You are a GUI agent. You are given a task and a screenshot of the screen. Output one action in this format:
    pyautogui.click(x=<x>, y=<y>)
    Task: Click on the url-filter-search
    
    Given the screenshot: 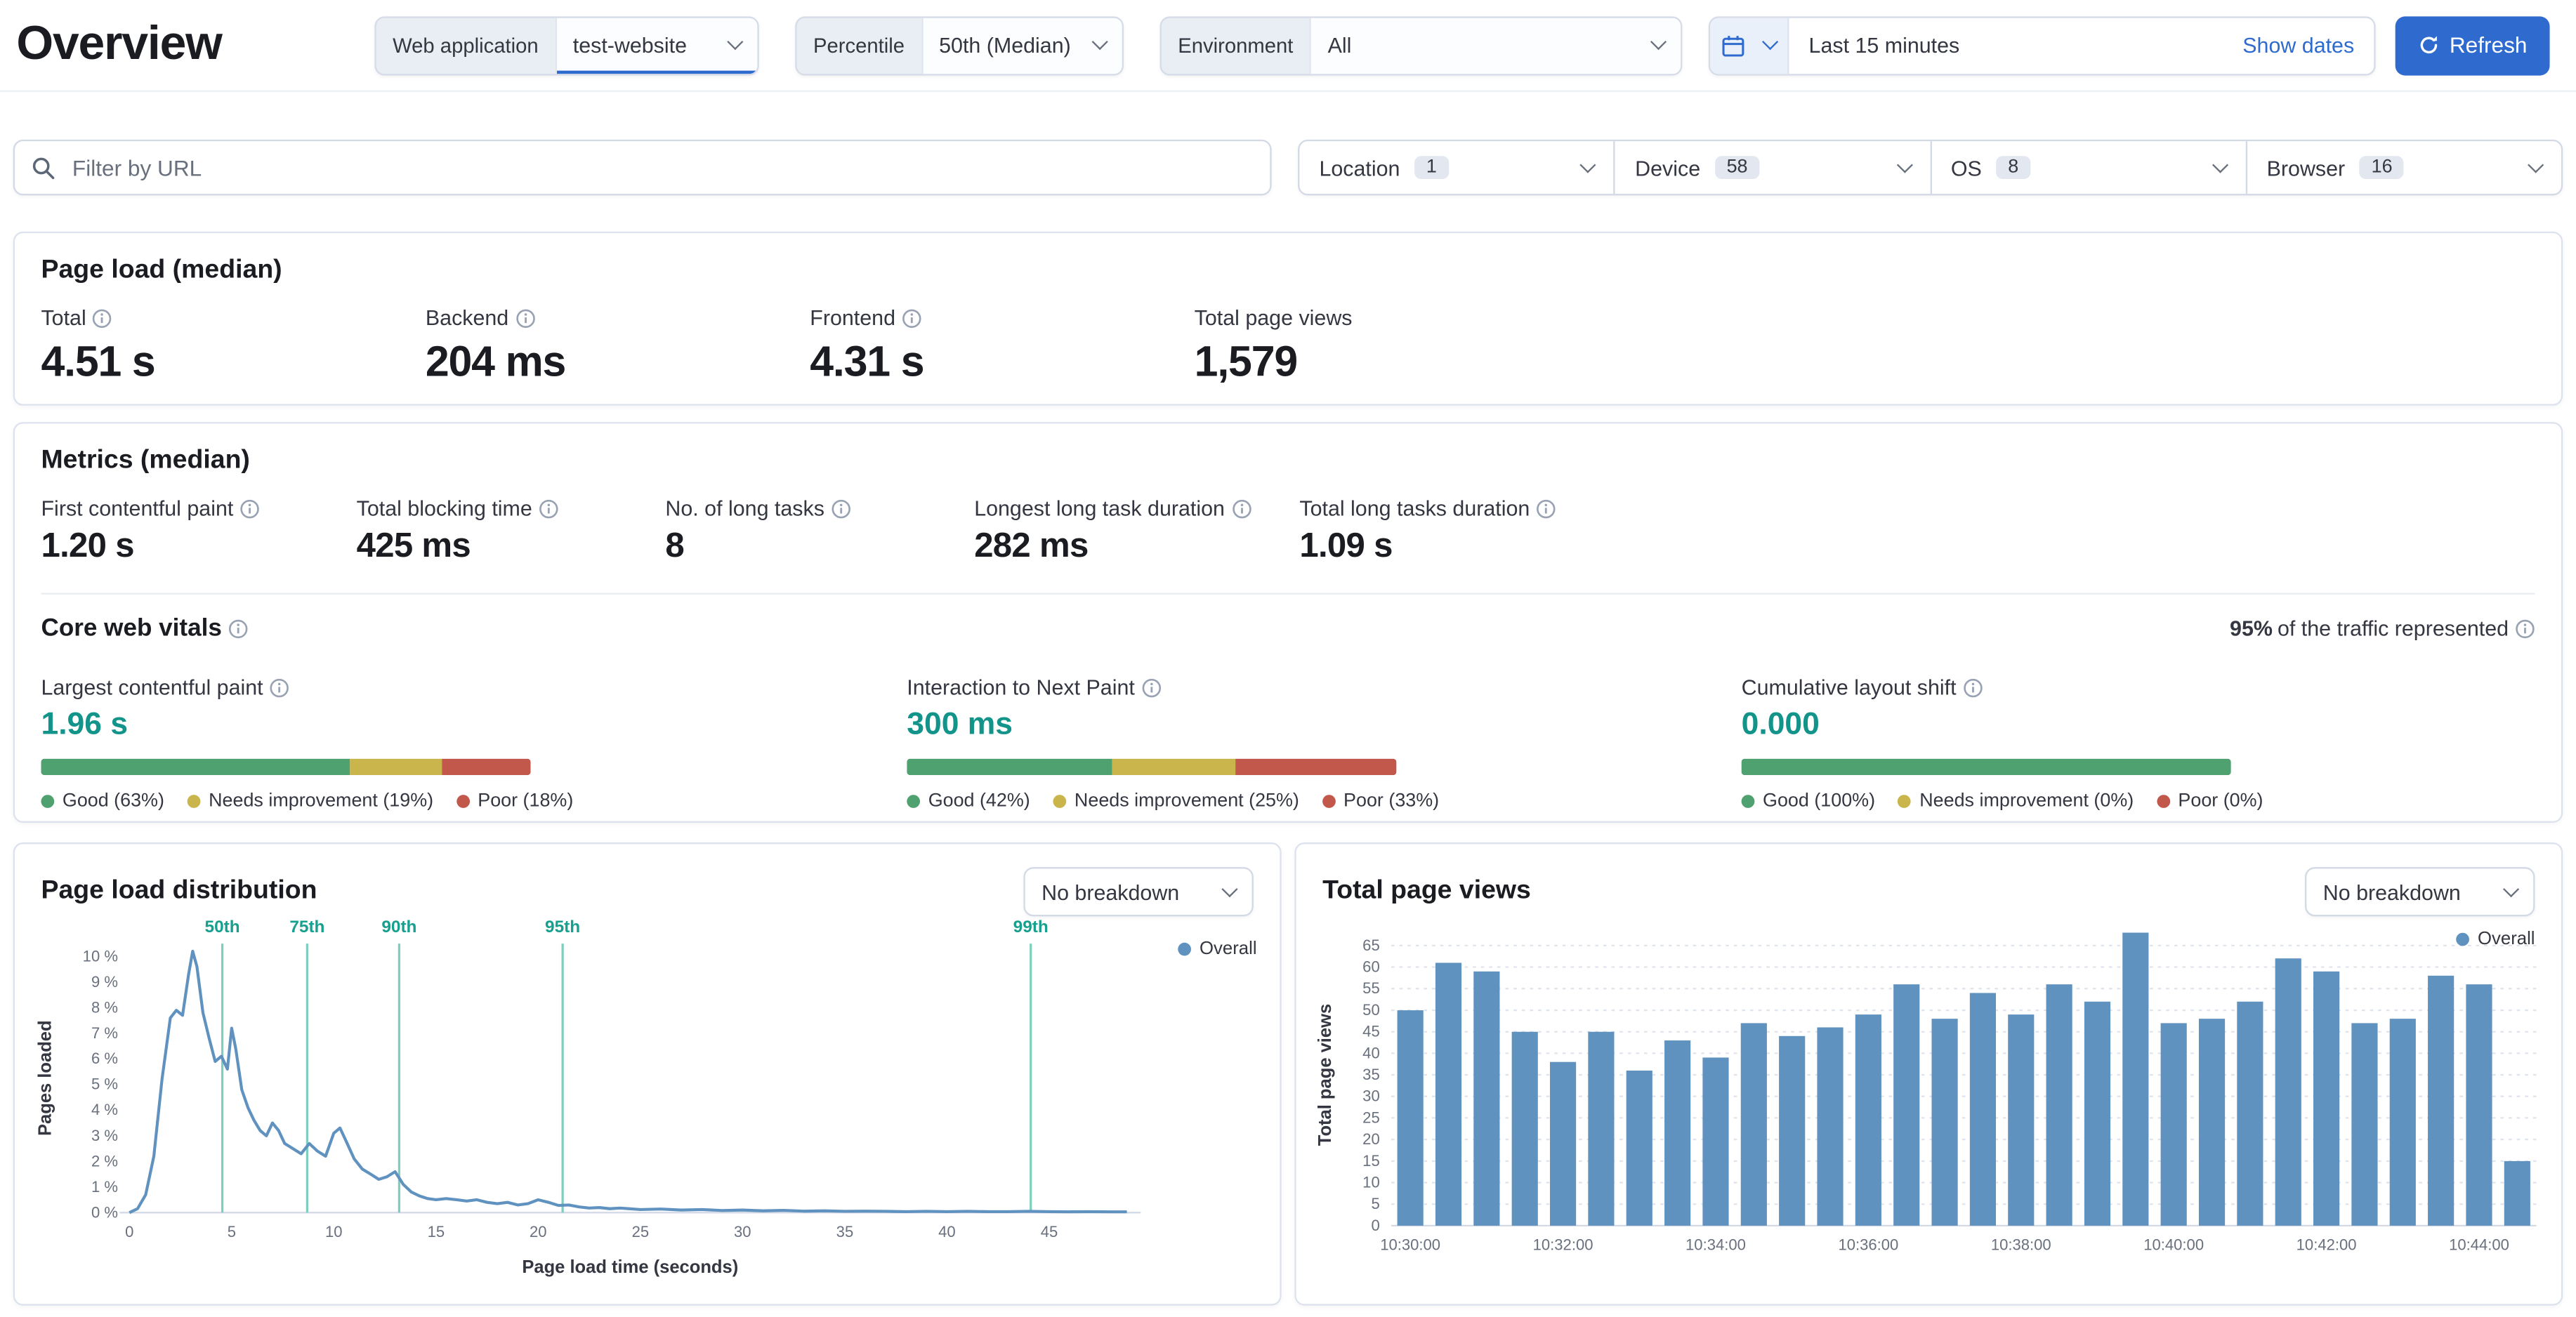 What is the action you would take?
    pyautogui.click(x=642, y=167)
    